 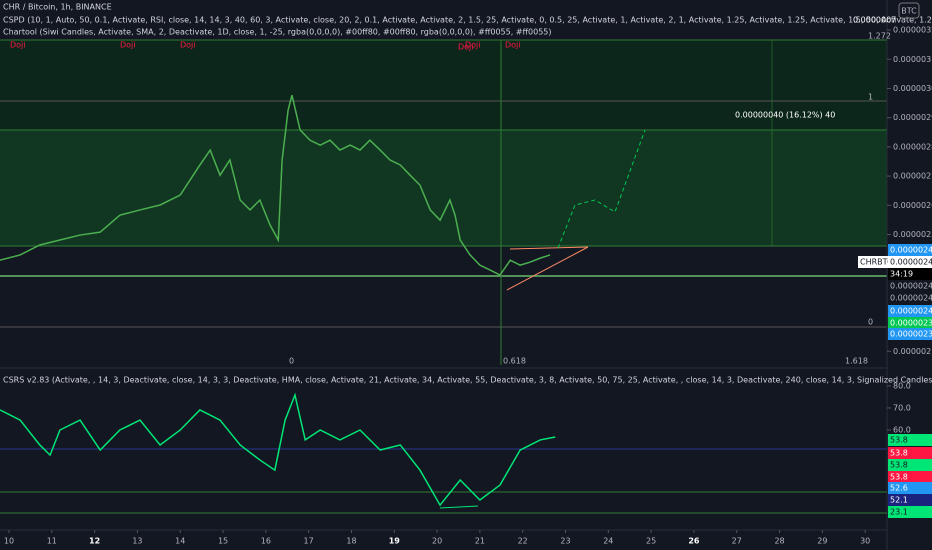 I want to click on y-tick-label: 0.00000290, so click(x=912, y=117).